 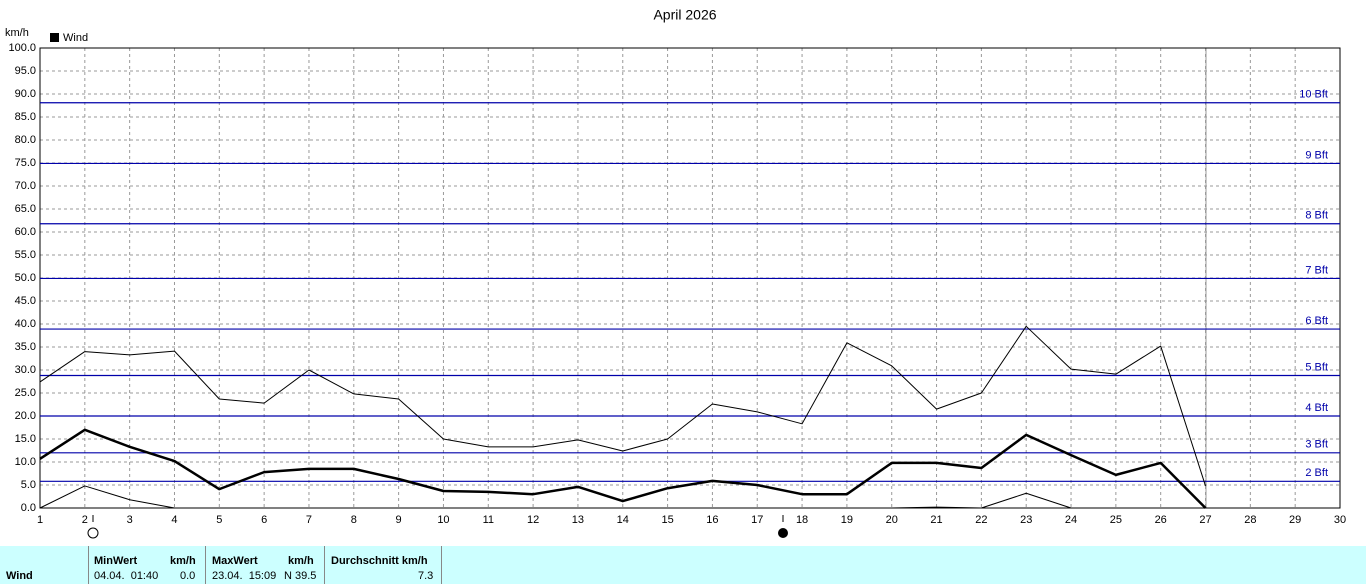 I want to click on y-tick-label: 65.0, so click(x=25, y=209).